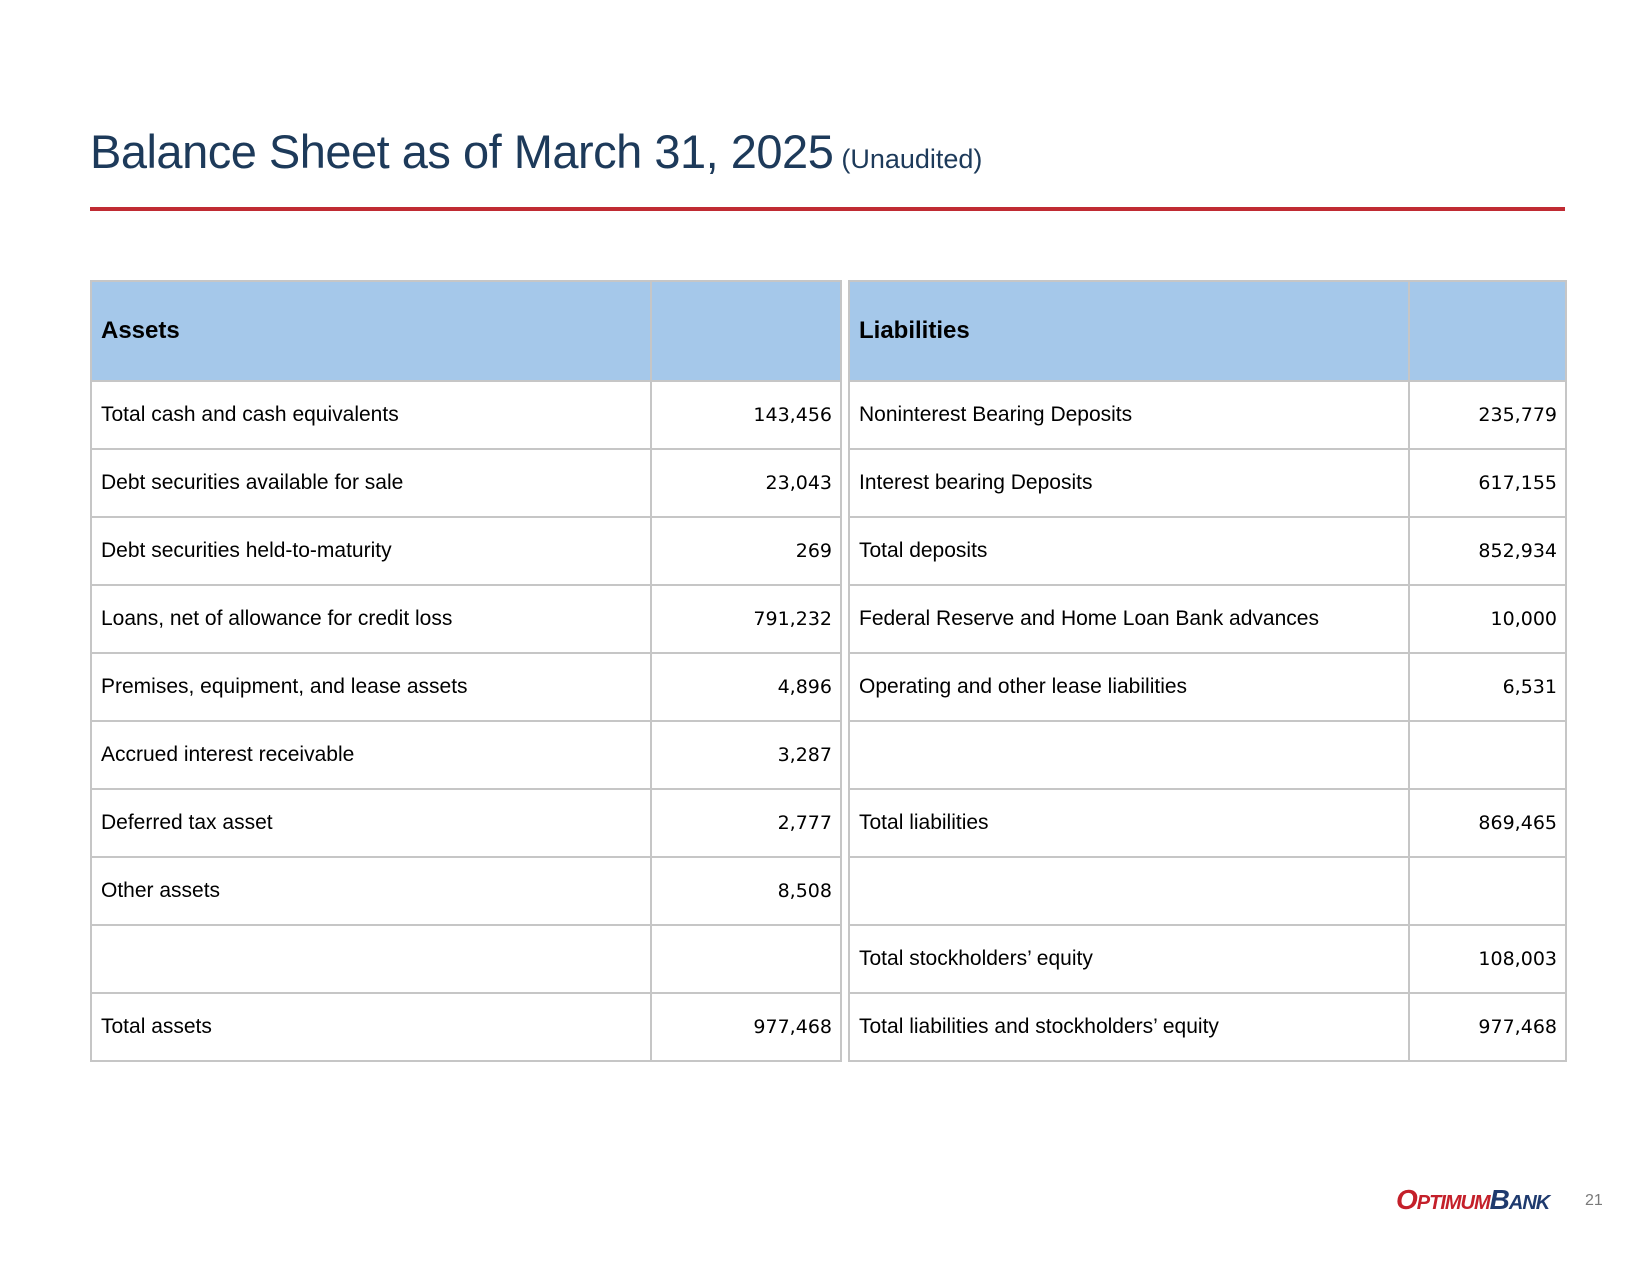 This screenshot has width=1650, height=1275. Describe the element at coordinates (371, 551) in the screenshot. I see `row-label: Debt securities held-to-maturity` at that location.